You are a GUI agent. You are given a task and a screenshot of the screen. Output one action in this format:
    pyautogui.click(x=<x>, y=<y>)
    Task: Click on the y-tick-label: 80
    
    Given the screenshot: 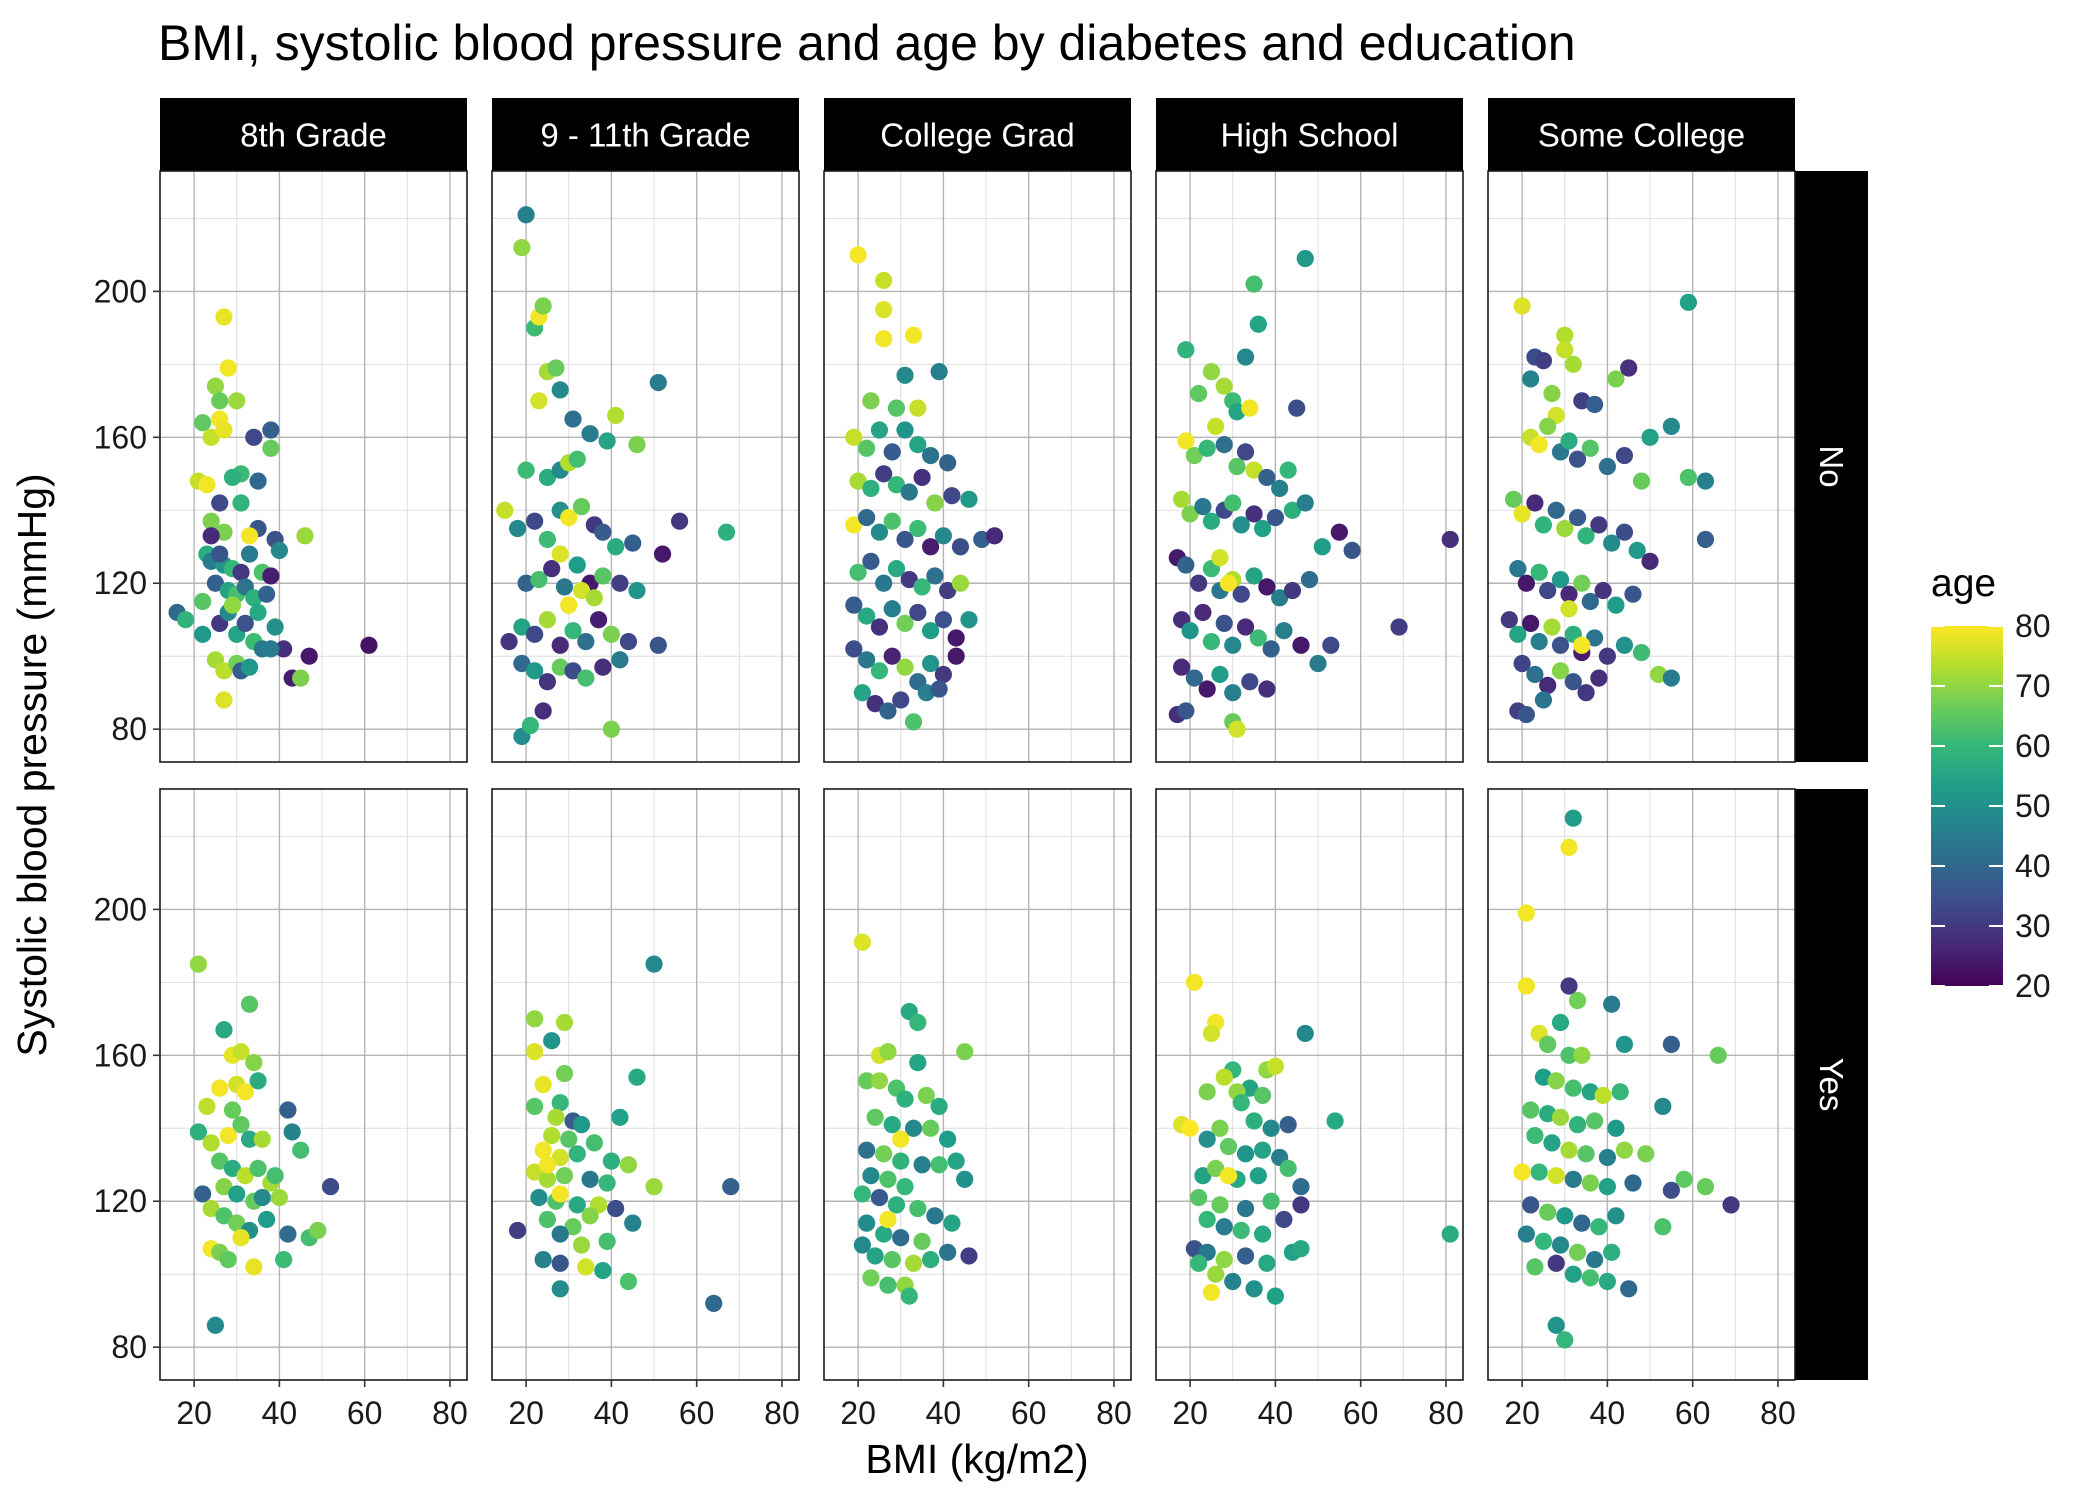 What is the action you would take?
    pyautogui.click(x=129, y=729)
    